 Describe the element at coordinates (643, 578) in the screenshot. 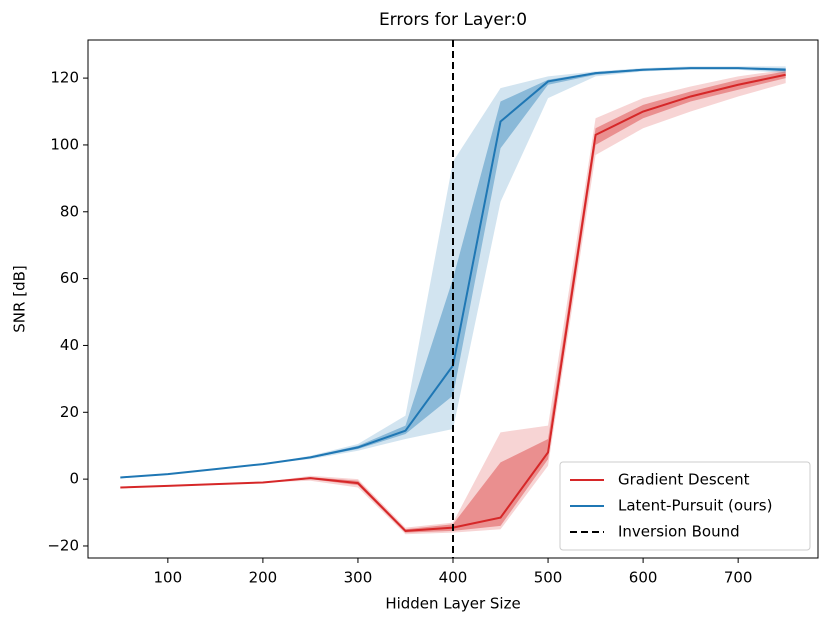

I see `x-tick-label: 600` at that location.